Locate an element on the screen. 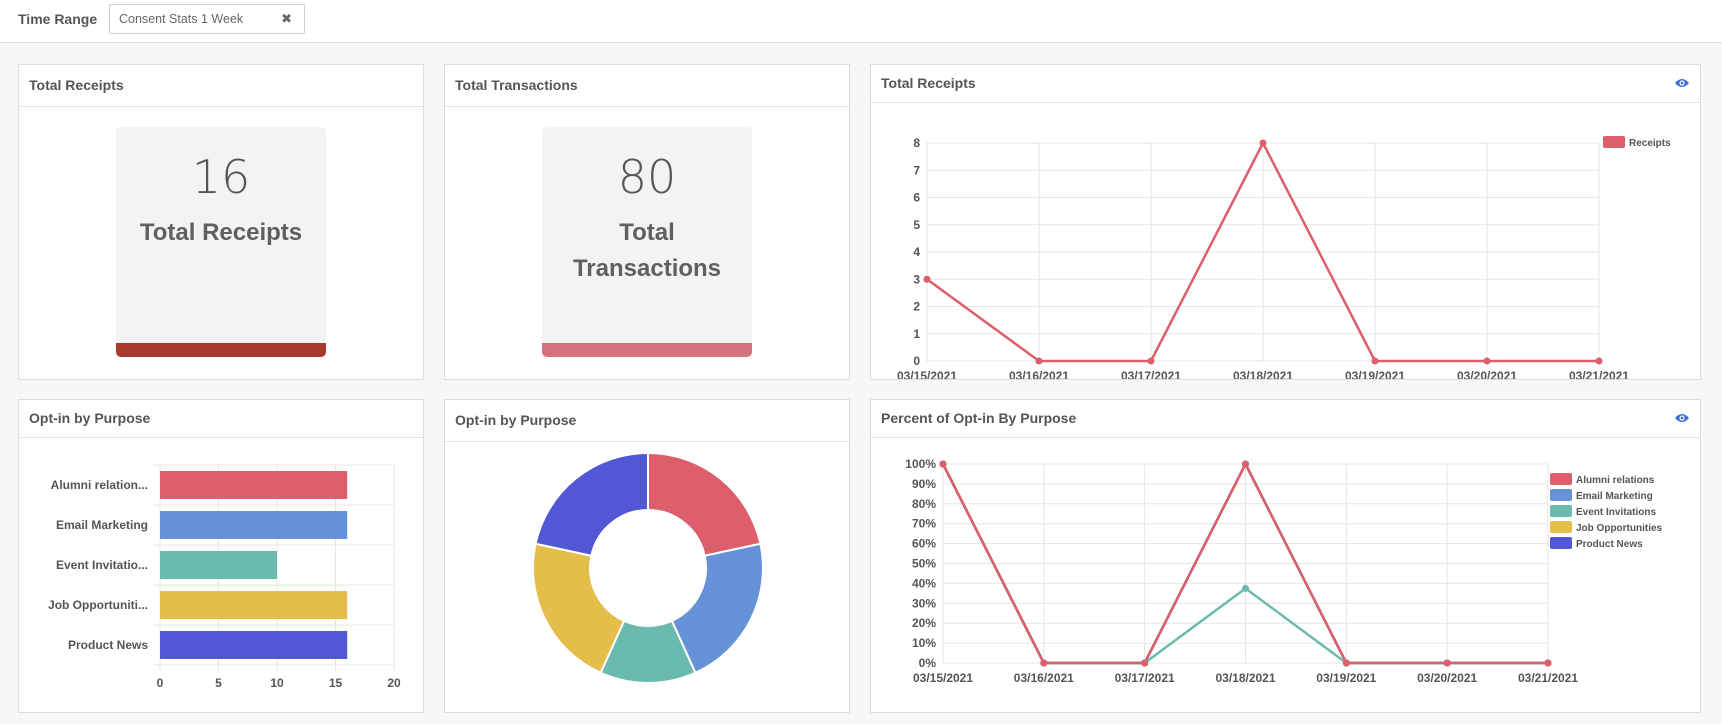  y-tick-label: 90% is located at coordinates (924, 484).